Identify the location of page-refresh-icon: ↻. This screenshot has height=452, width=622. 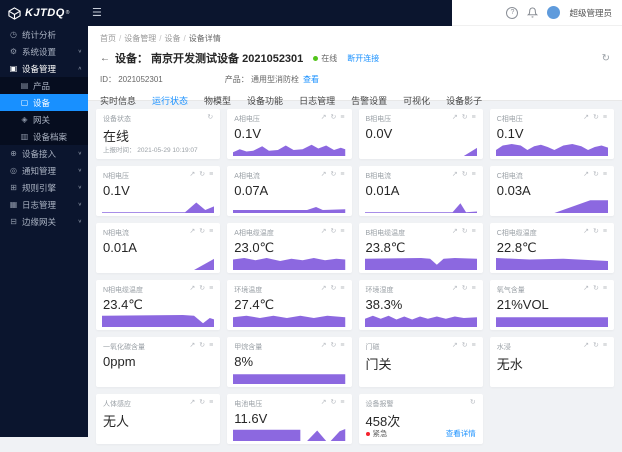
(605, 58).